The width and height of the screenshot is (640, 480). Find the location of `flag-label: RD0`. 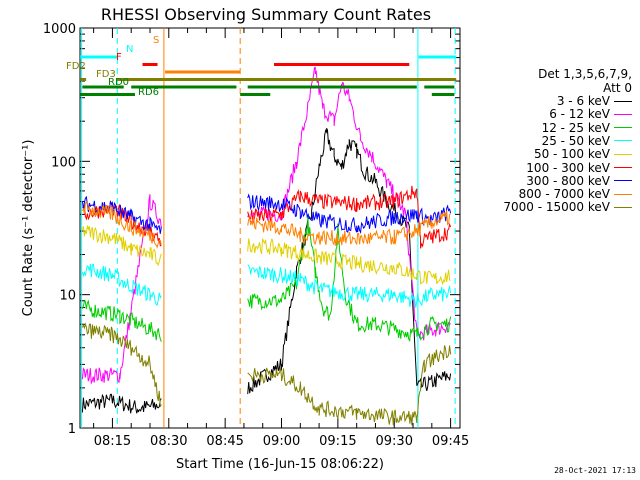

flag-label: RD0 is located at coordinates (118, 82).